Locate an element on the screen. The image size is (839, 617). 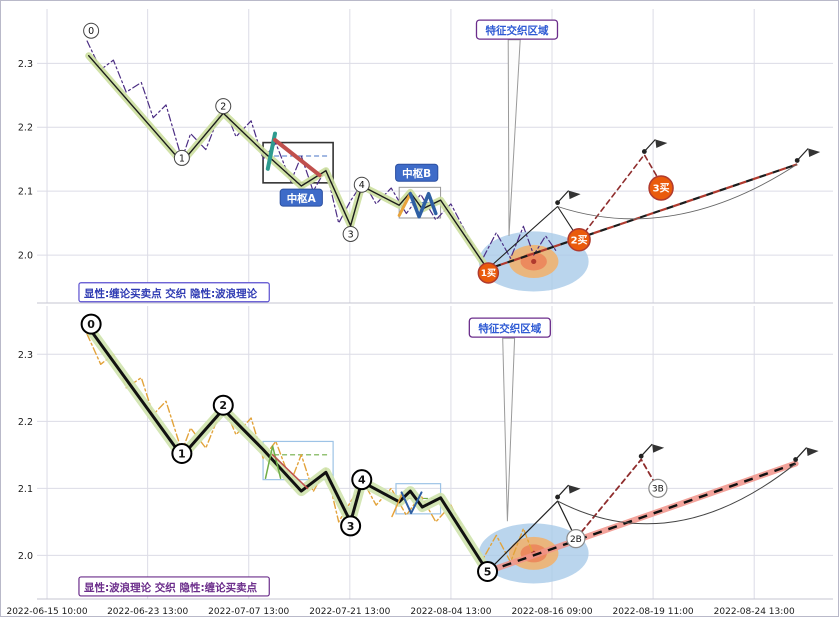
trend-line-black is located at coordinates (642, 217).